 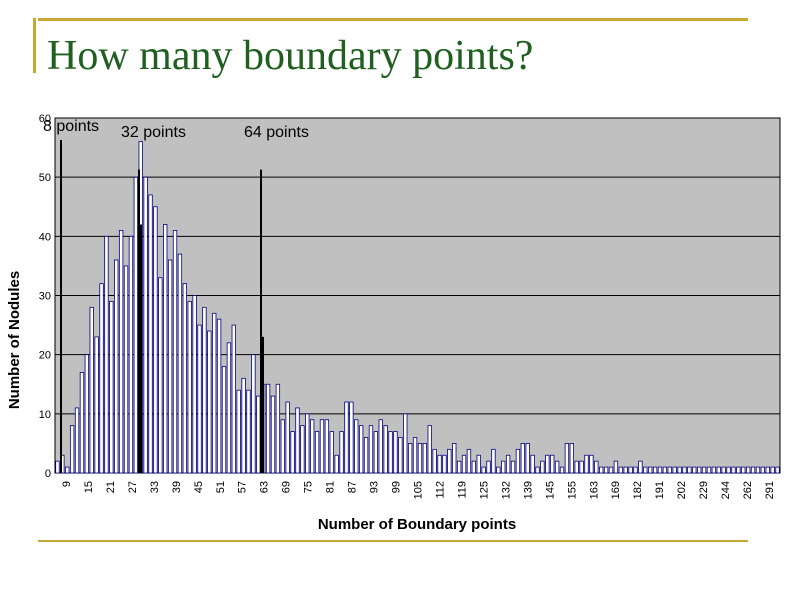 What do you see at coordinates (594, 490) in the screenshot?
I see `x-tick-label: 163` at bounding box center [594, 490].